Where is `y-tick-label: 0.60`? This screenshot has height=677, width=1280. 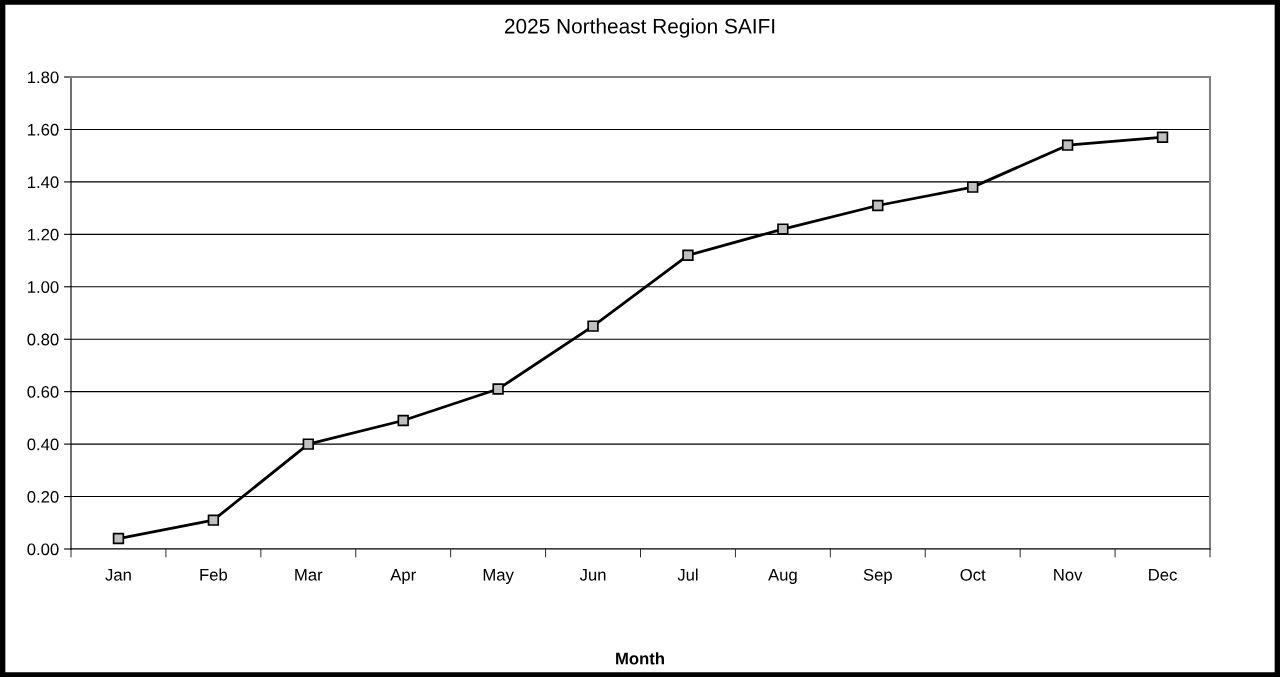
y-tick-label: 0.60 is located at coordinates (43, 392).